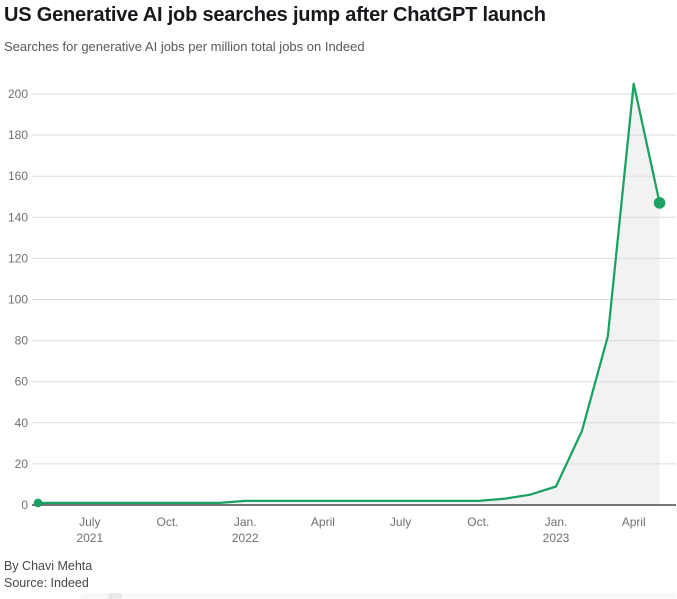 Image resolution: width=677 pixels, height=599 pixels. I want to click on source-credit: Source: Indeed, so click(46, 583).